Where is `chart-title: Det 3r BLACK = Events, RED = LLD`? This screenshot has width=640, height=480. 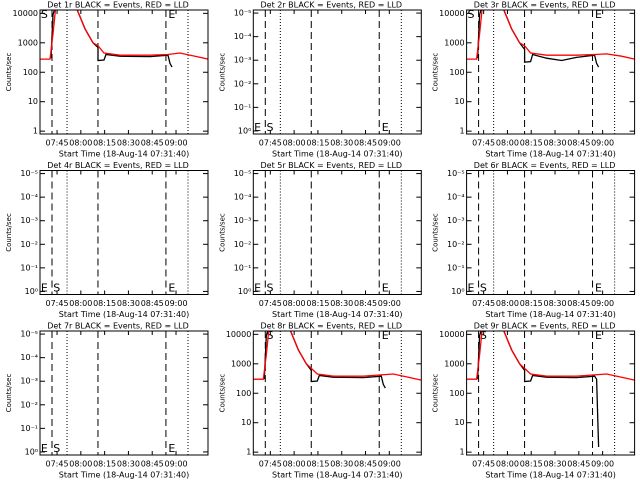 chart-title: Det 3r BLACK = Events, RED = LLD is located at coordinates (545, 5).